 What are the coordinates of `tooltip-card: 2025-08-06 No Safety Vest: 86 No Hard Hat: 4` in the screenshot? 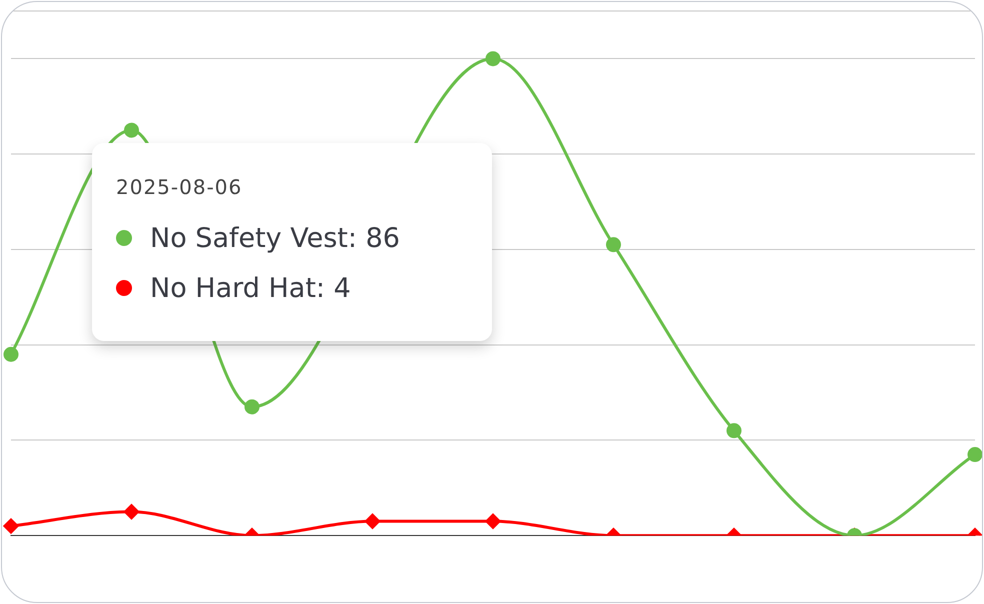 It's located at (292, 242).